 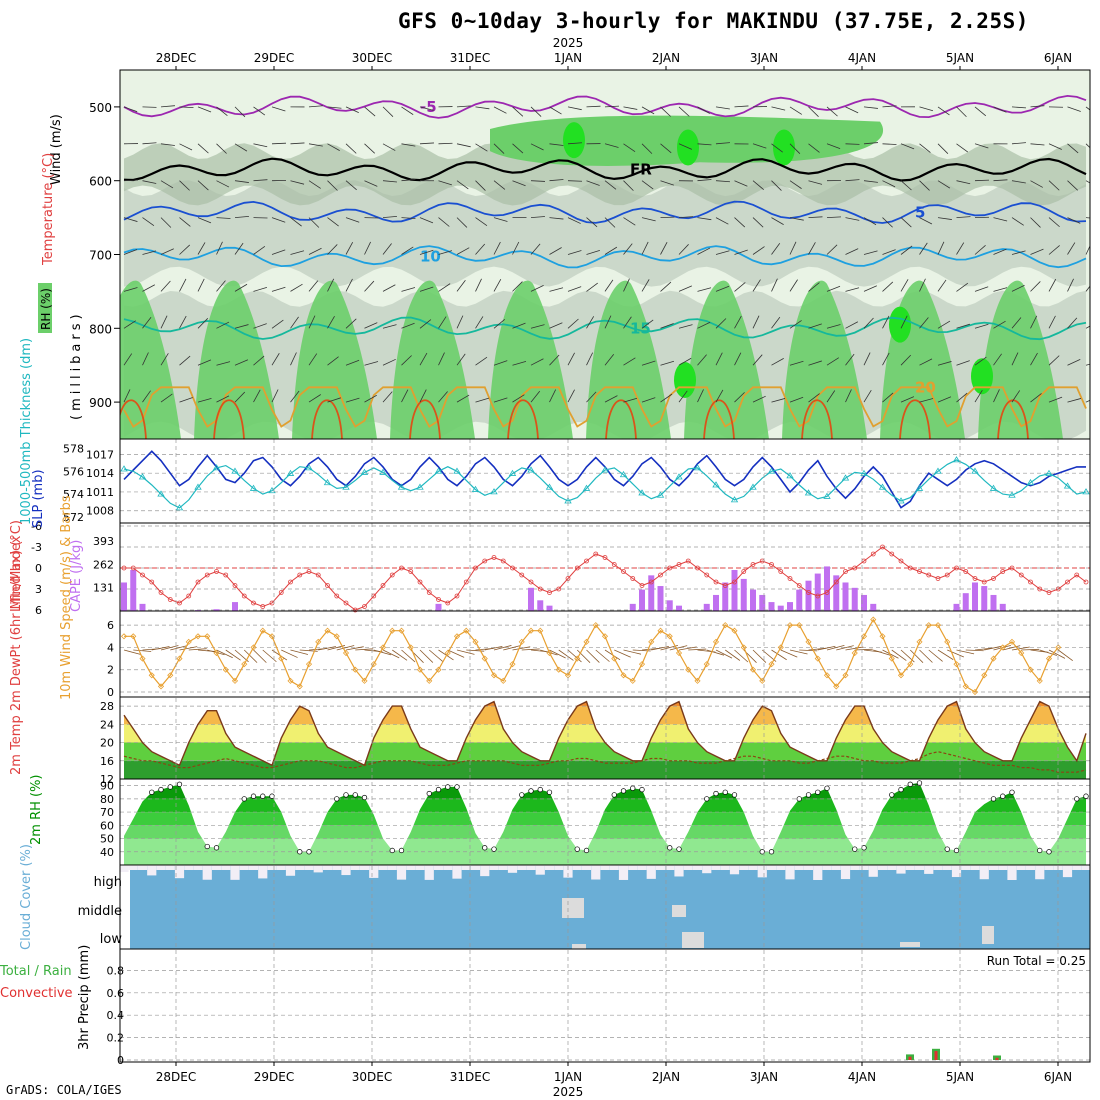 What do you see at coordinates (133, 419) in the screenshot?
I see `isotherm-25-loop` at bounding box center [133, 419].